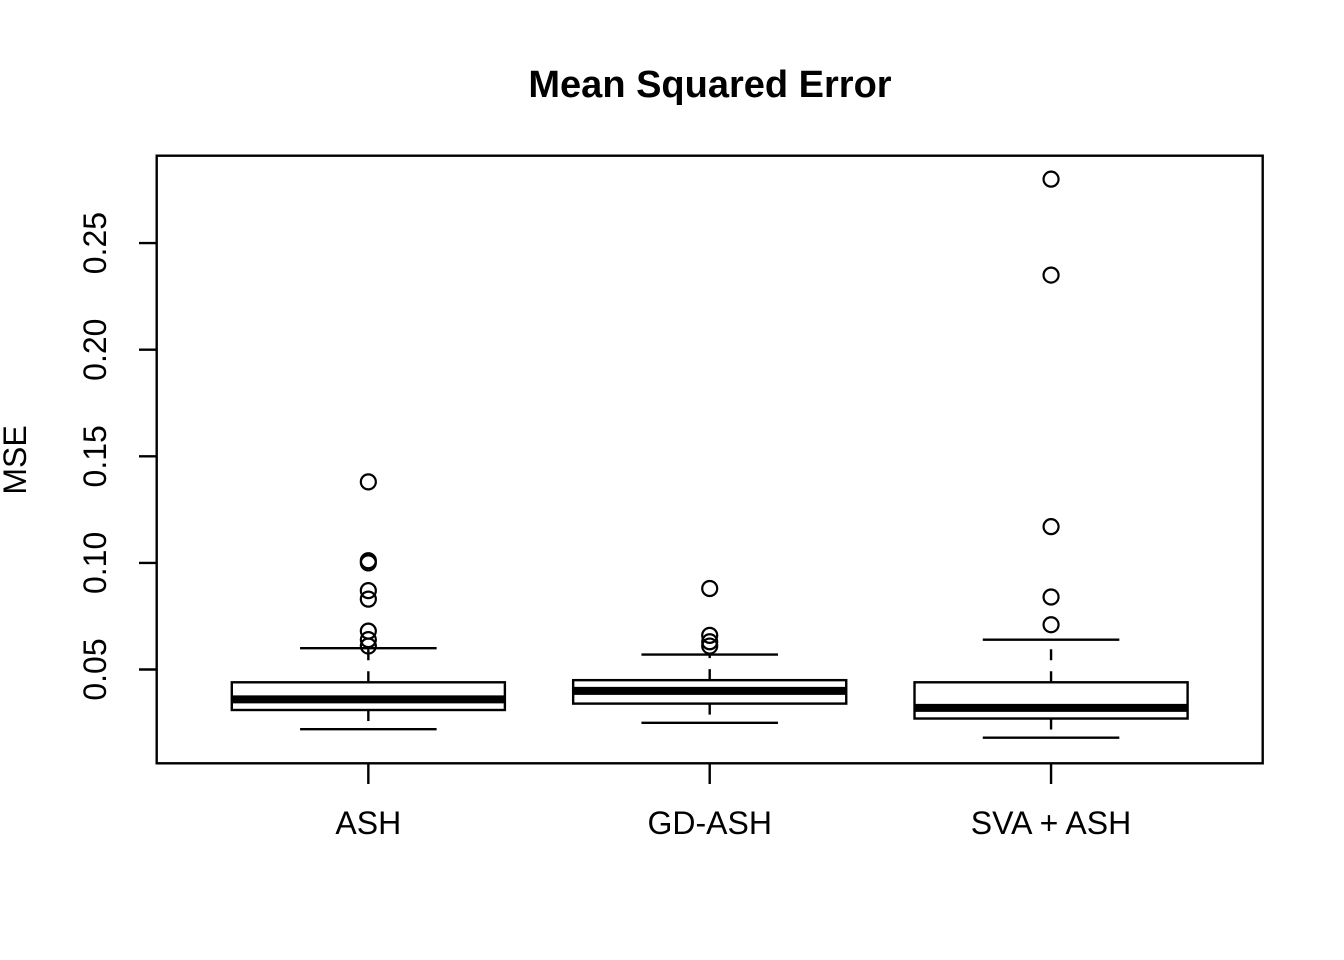 The image size is (1344, 960). Describe the element at coordinates (1051, 823) in the screenshot. I see `x-tick-label-sva-ash: SVA + ASH` at that location.